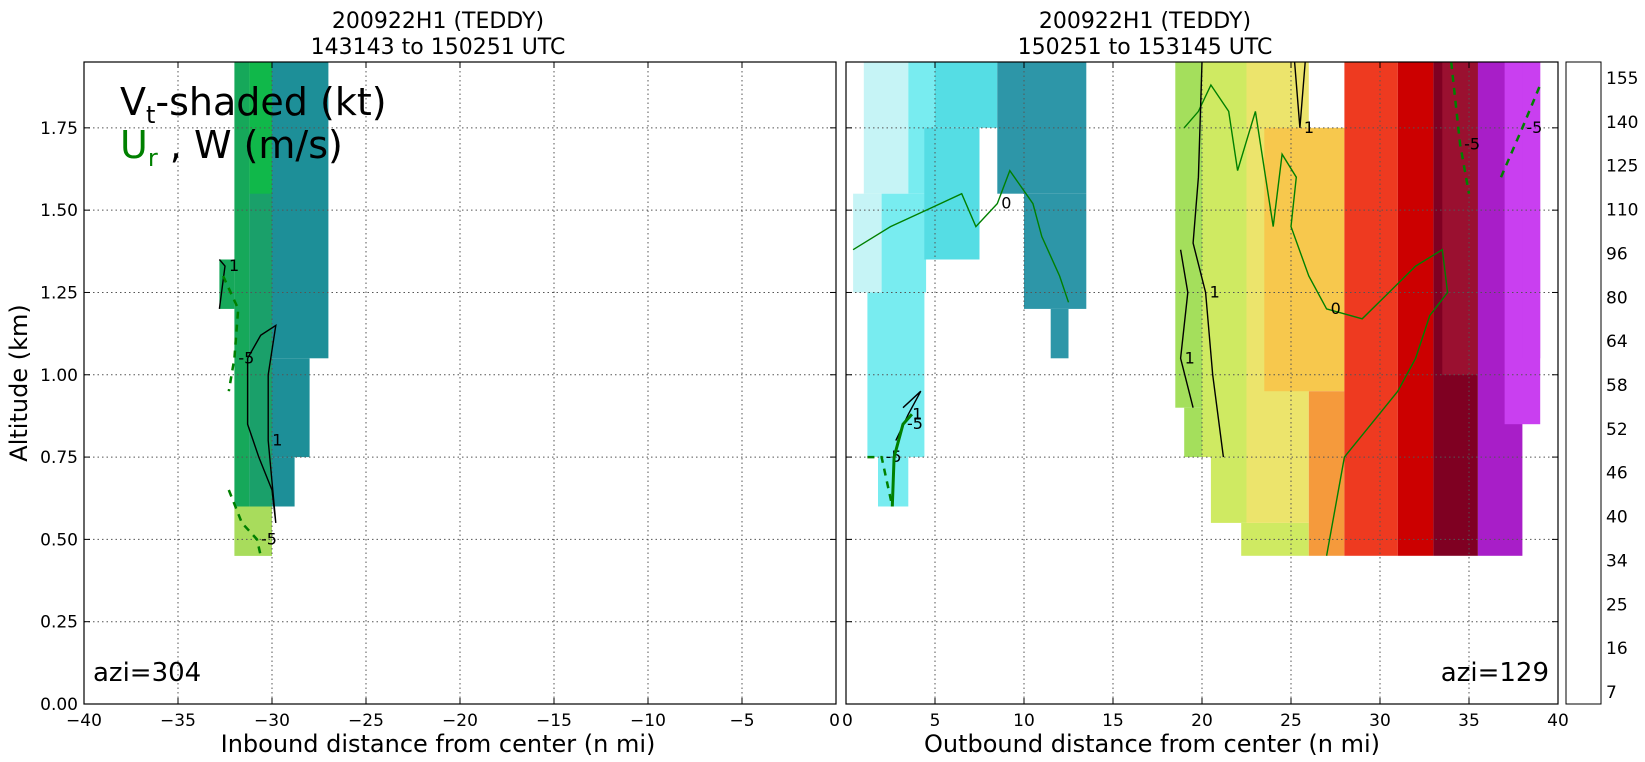 The width and height of the screenshot is (1645, 762). What do you see at coordinates (1145, 47) in the screenshot?
I see `right-title-line2: 150251 to 153145 UTC` at bounding box center [1145, 47].